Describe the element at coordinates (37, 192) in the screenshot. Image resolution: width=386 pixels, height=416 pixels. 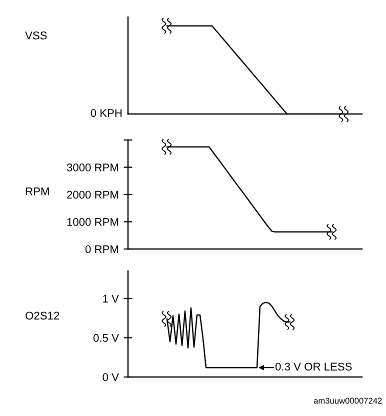
I see `y-axis-title: RPM` at that location.